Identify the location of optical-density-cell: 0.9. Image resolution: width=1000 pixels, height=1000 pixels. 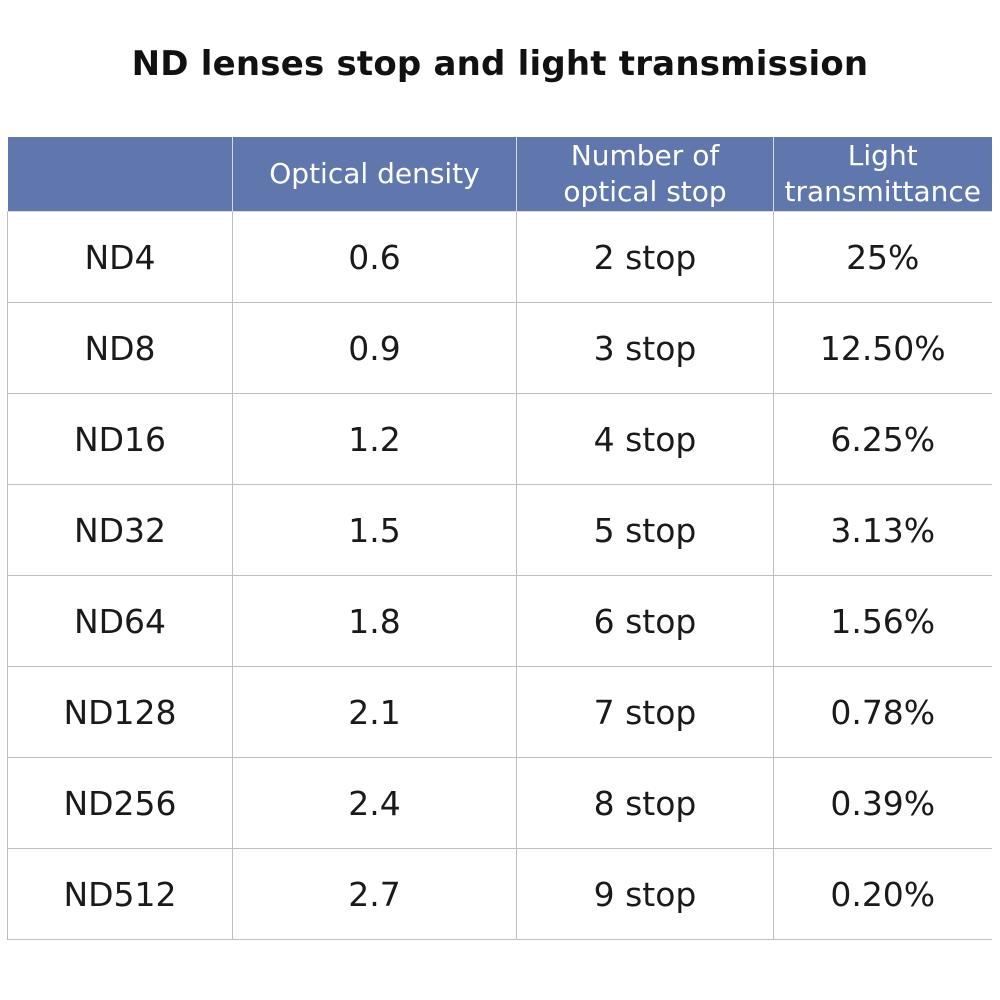
(374, 348).